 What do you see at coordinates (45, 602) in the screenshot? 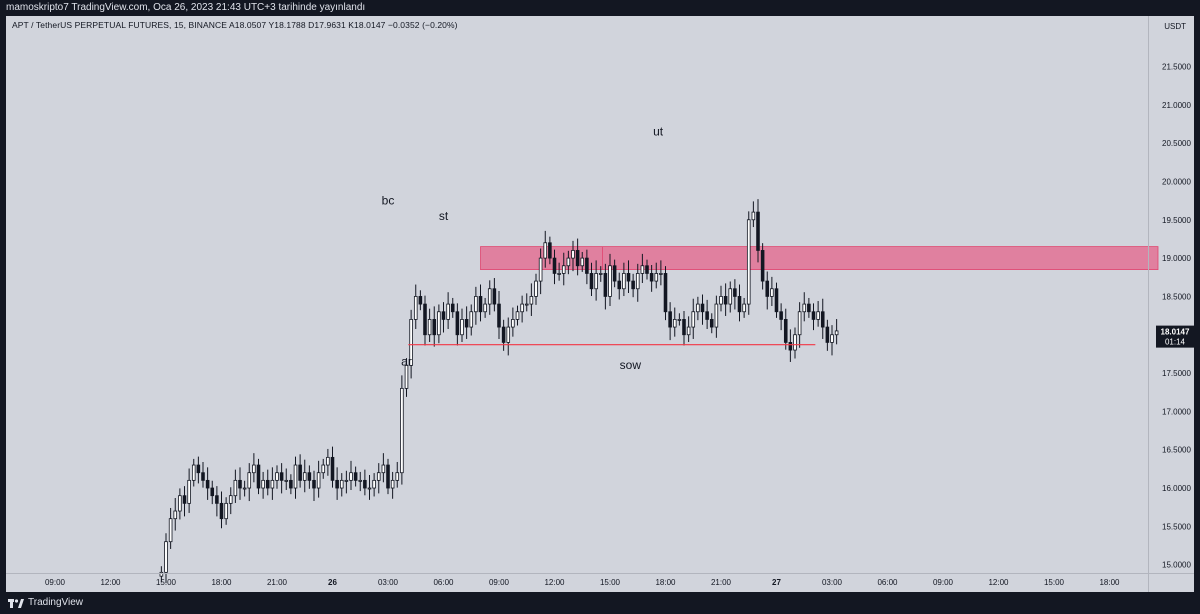
I see `tradingview-brand: TradingView` at bounding box center [45, 602].